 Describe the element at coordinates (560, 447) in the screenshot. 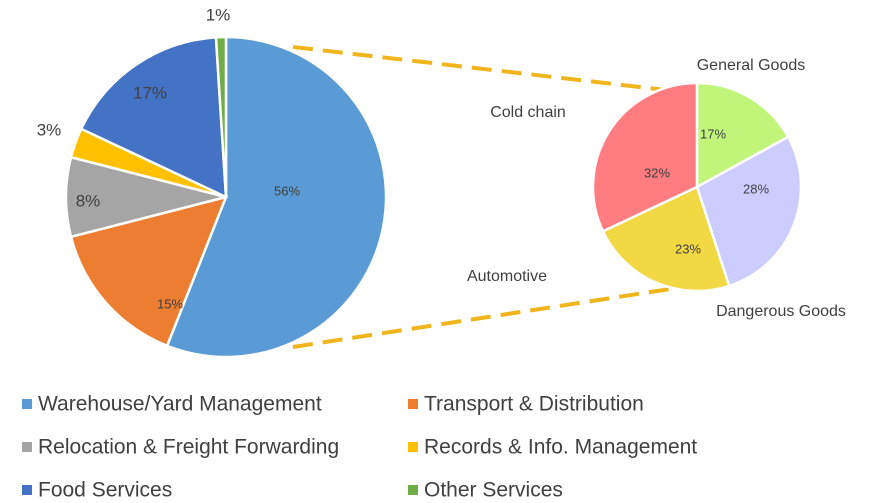

I see `legend-label: Records & Info. Management` at that location.